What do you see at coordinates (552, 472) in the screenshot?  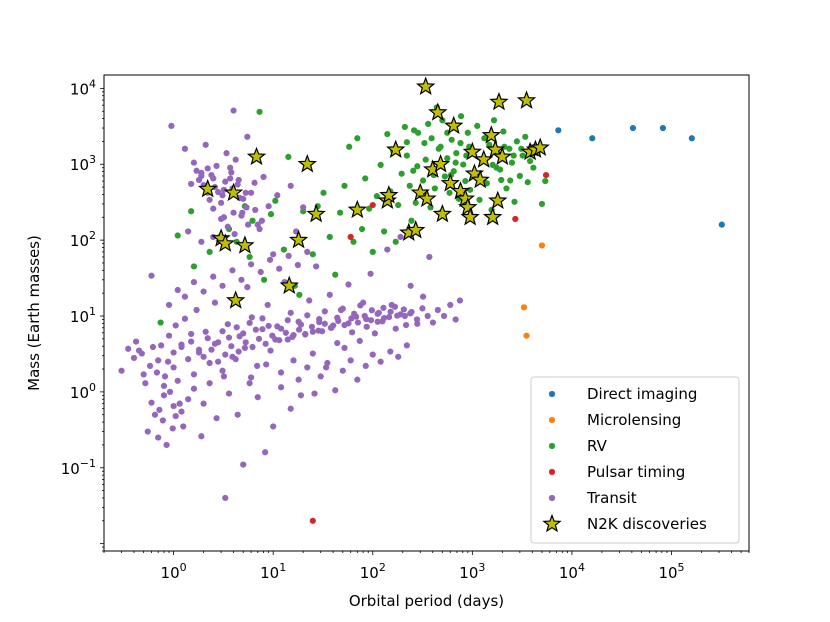 I see `legend-marker` at bounding box center [552, 472].